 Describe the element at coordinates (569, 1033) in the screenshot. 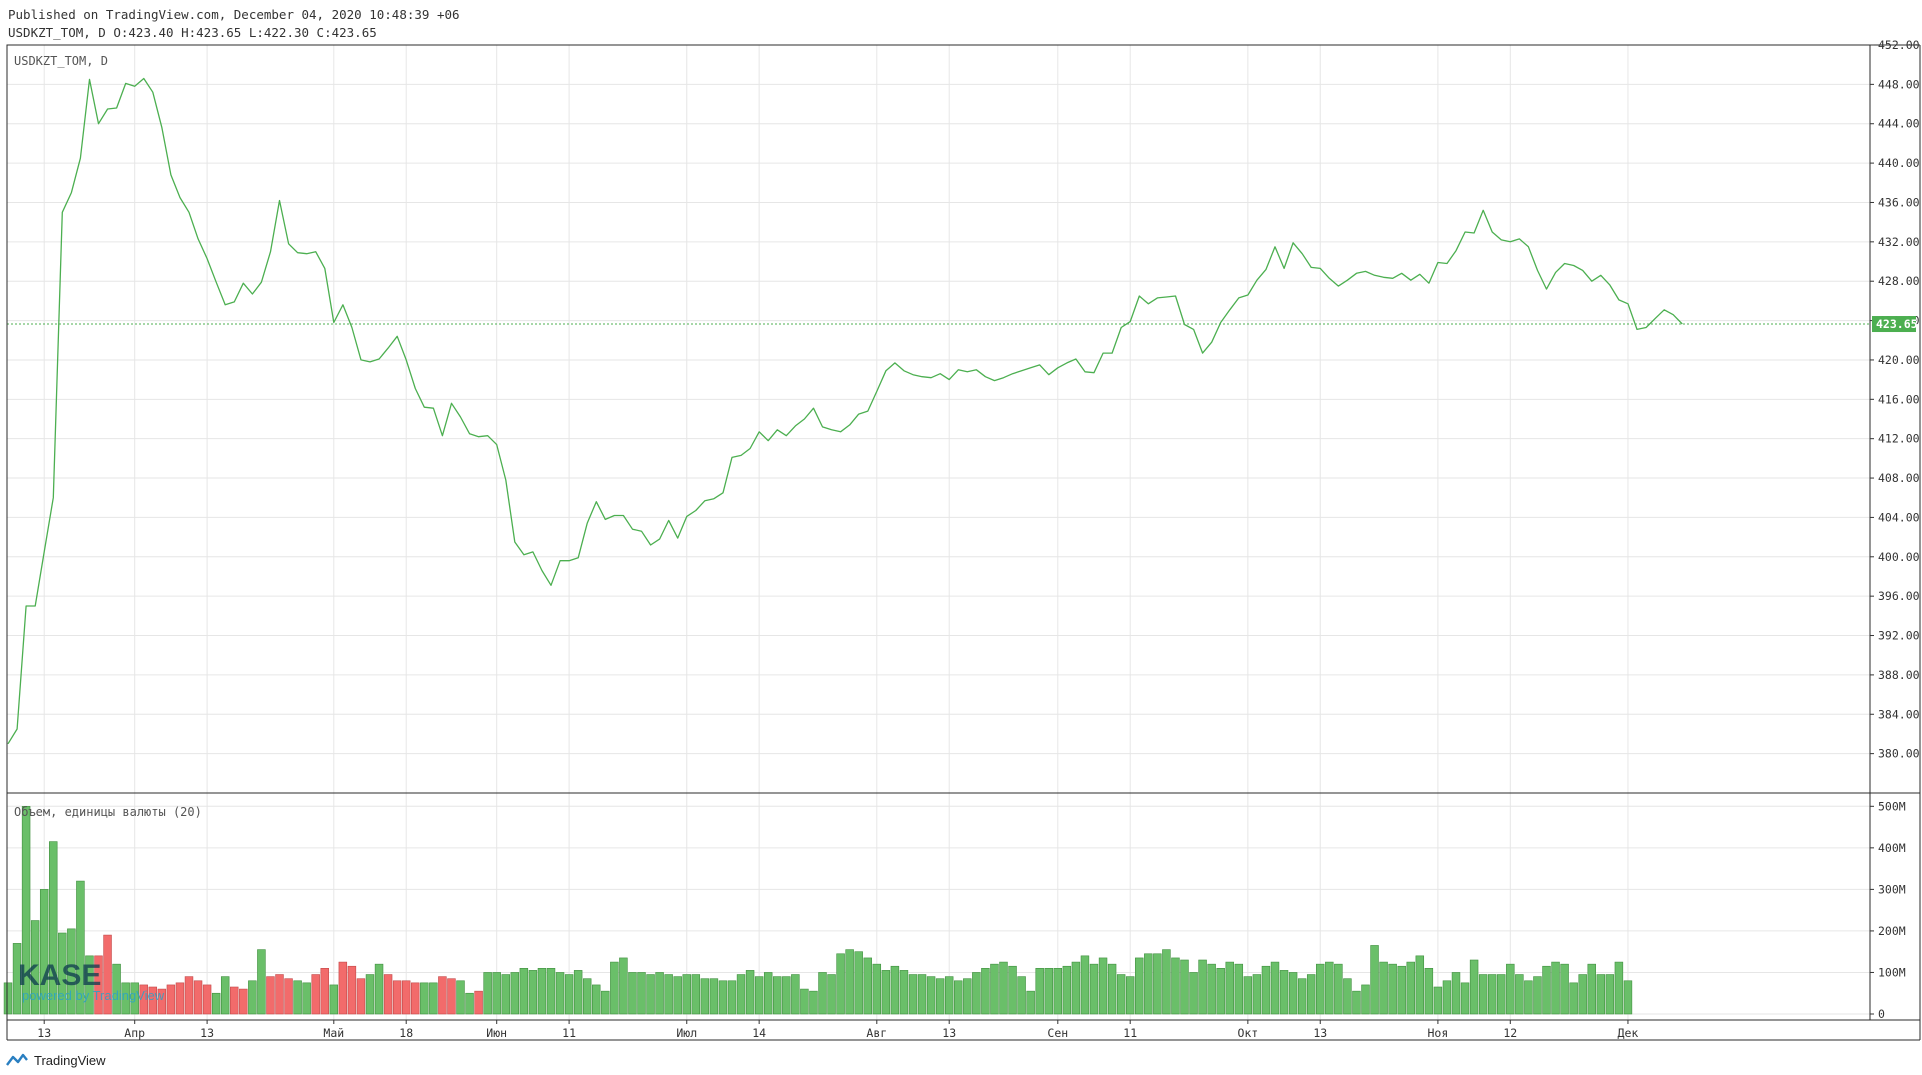

I see `time-tick-label: 11` at that location.